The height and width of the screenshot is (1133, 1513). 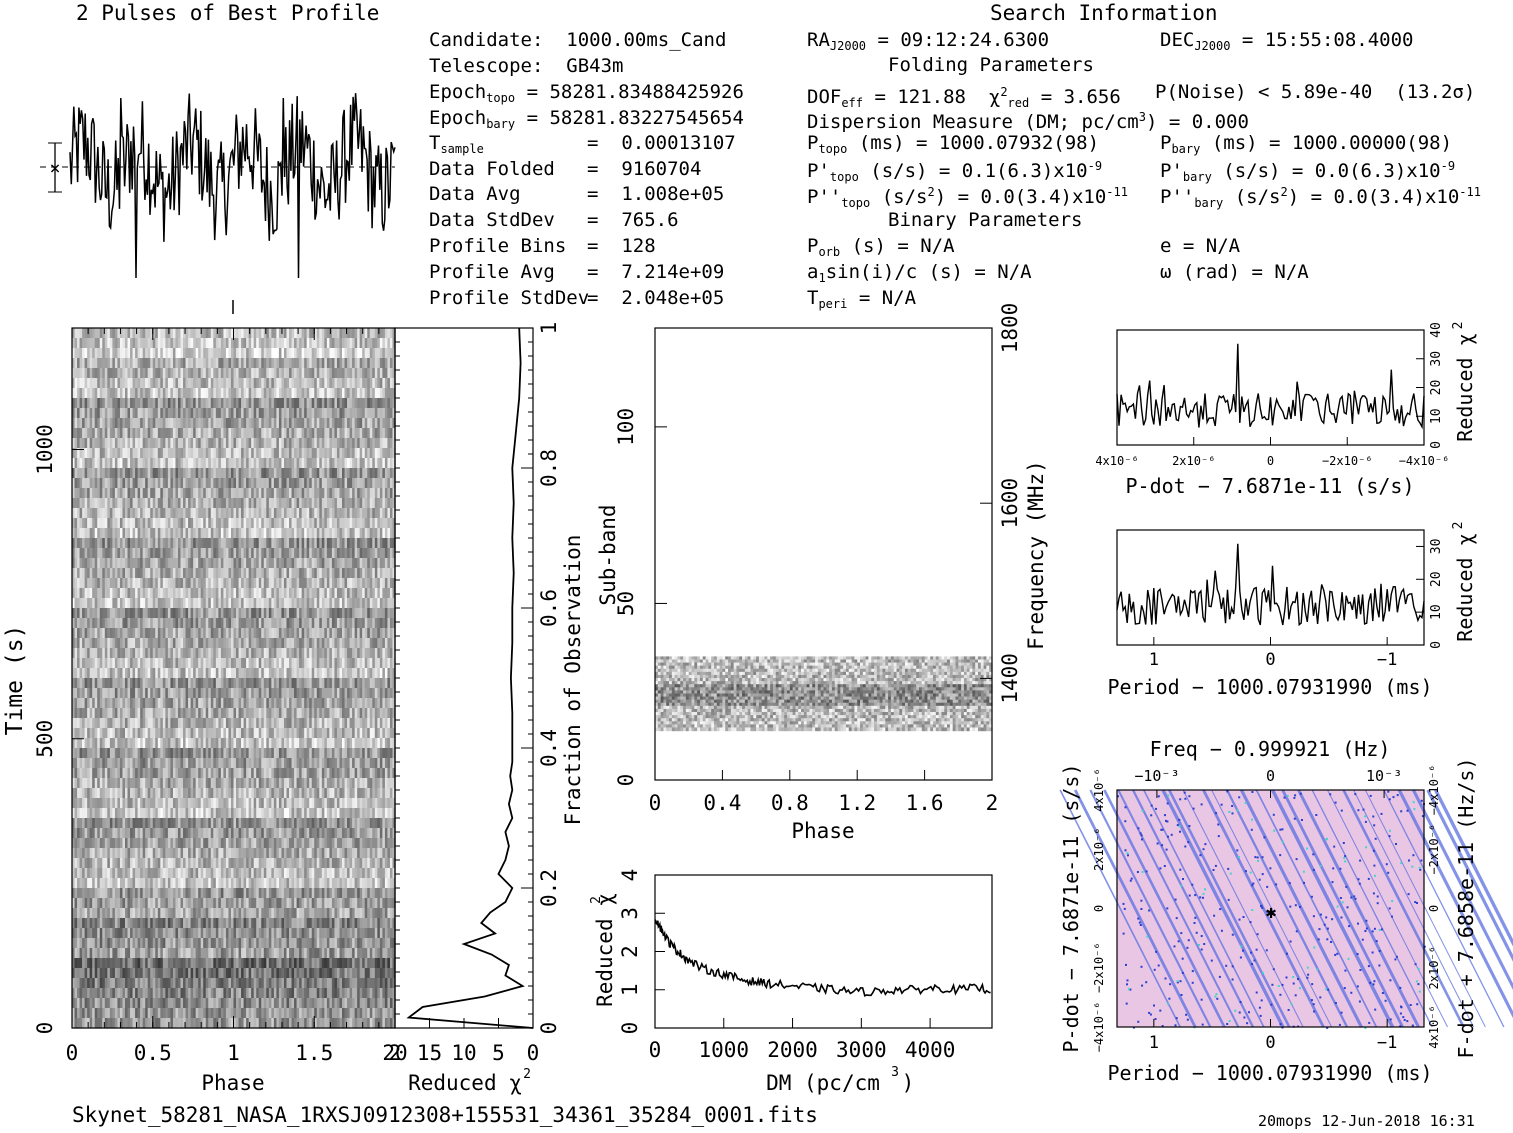 I want to click on t-peri: Tperi = N/A, so click(x=862, y=299).